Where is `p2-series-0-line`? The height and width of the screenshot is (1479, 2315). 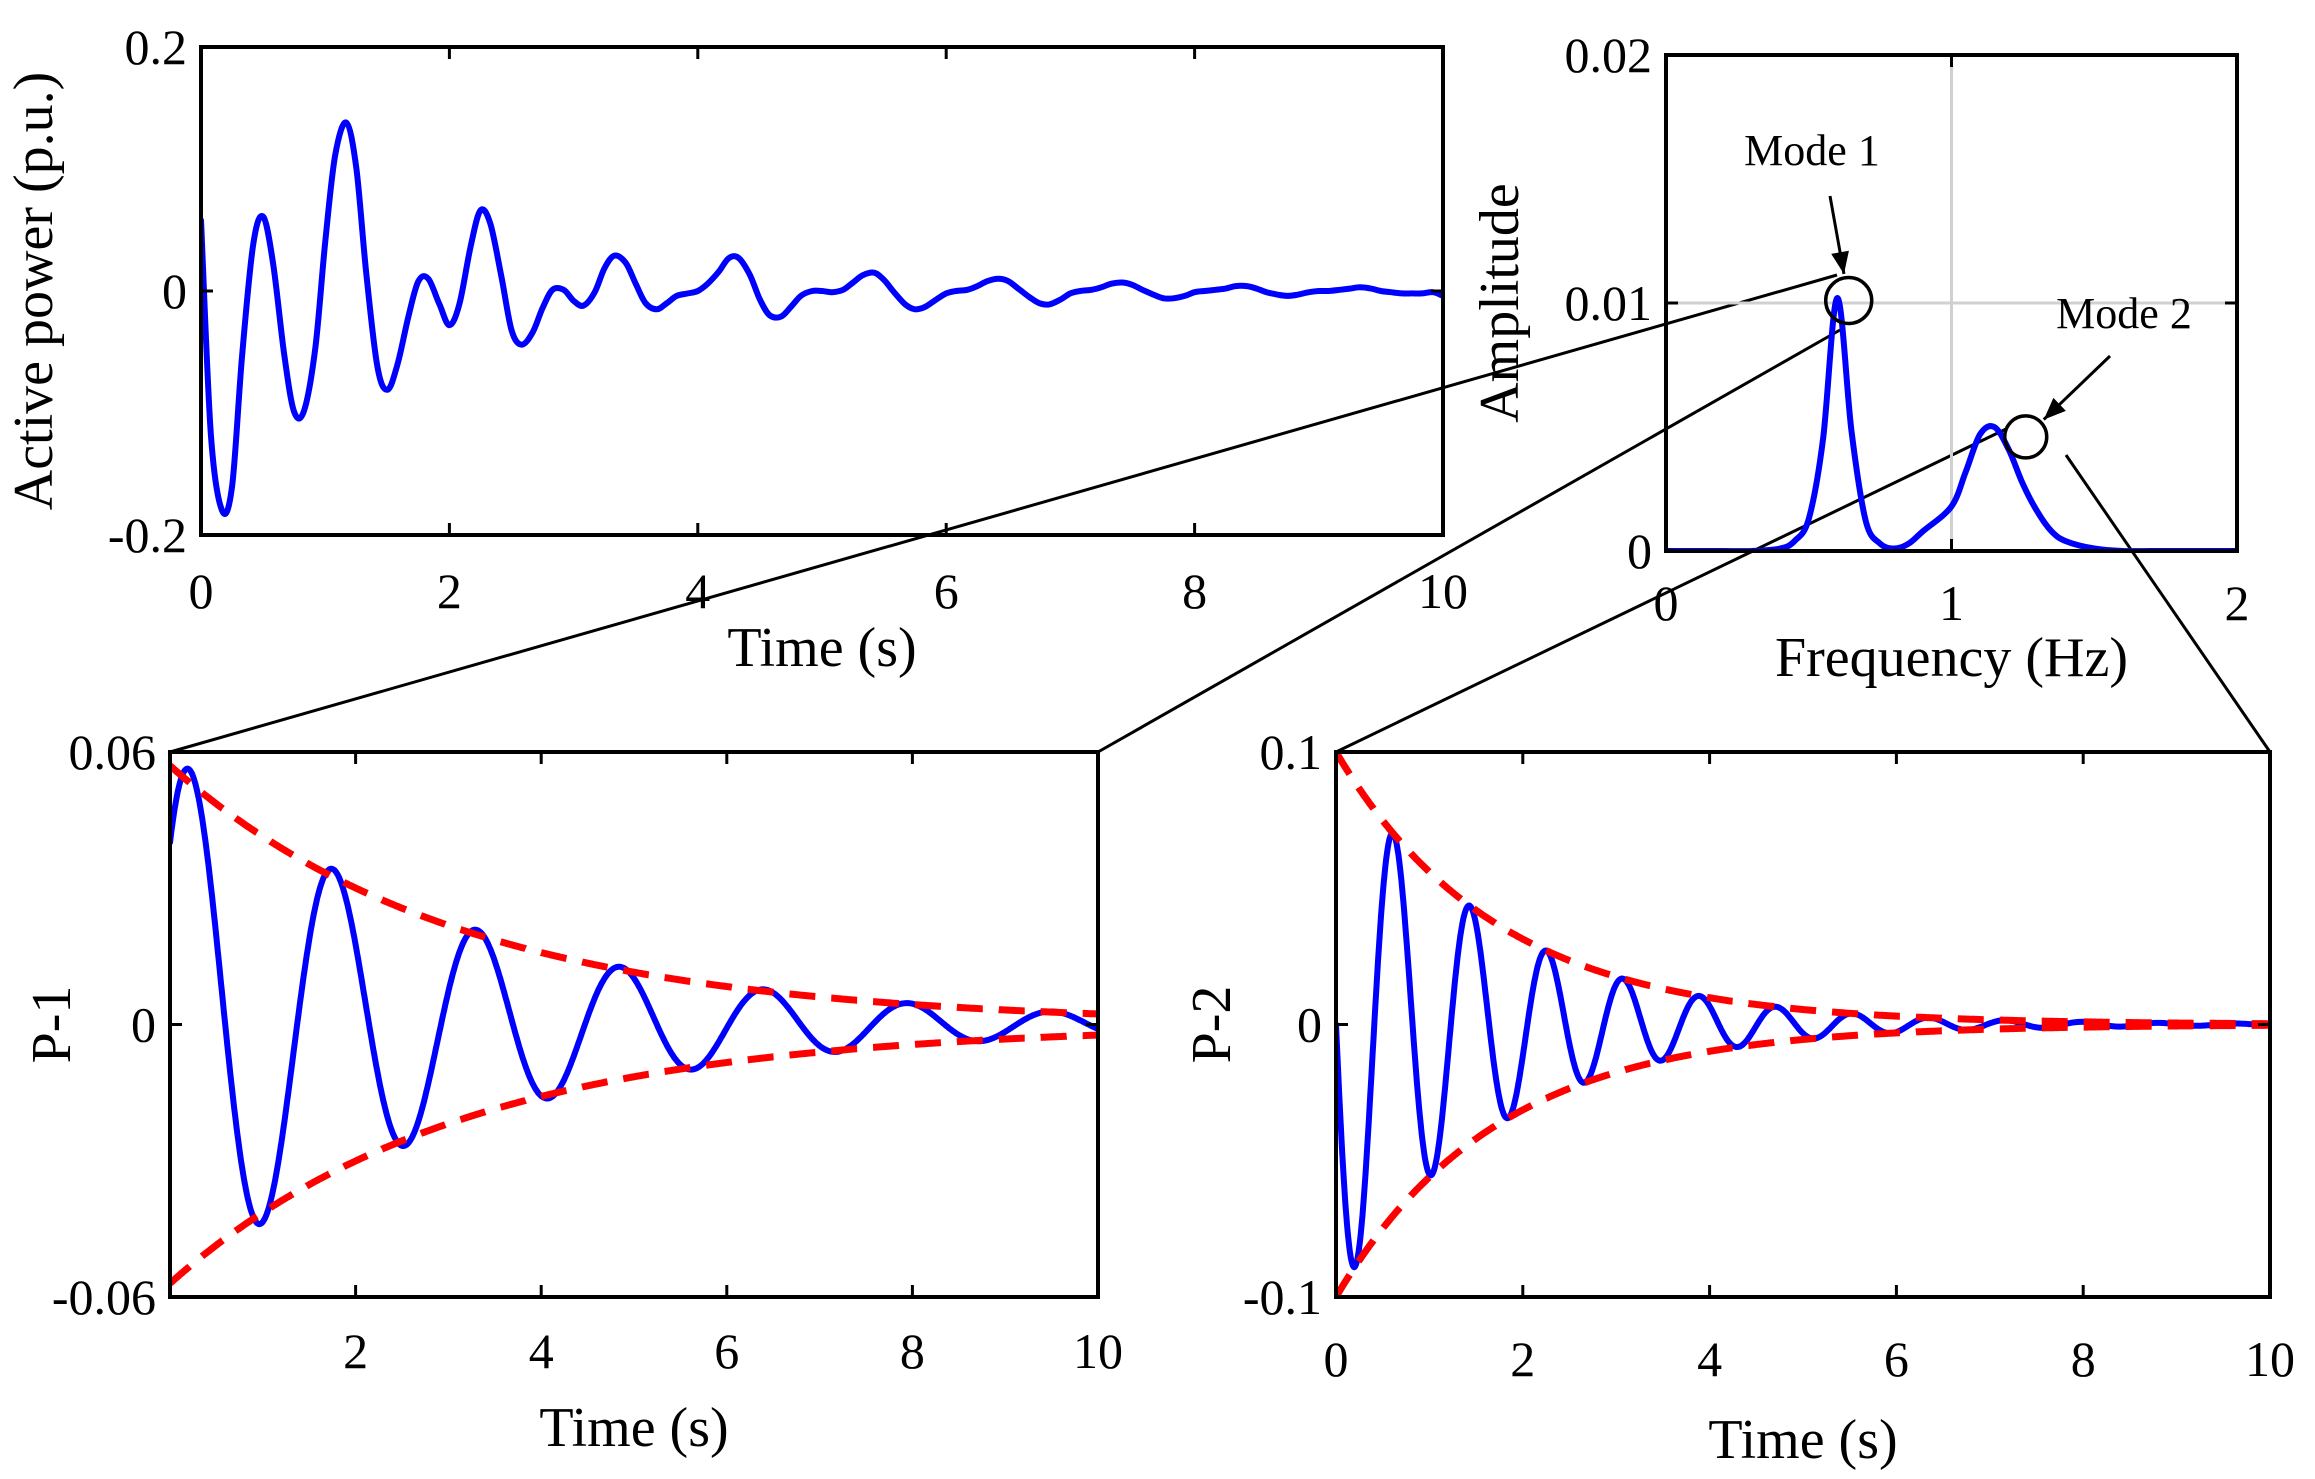
p2-series-0-line is located at coordinates (1803, 1050).